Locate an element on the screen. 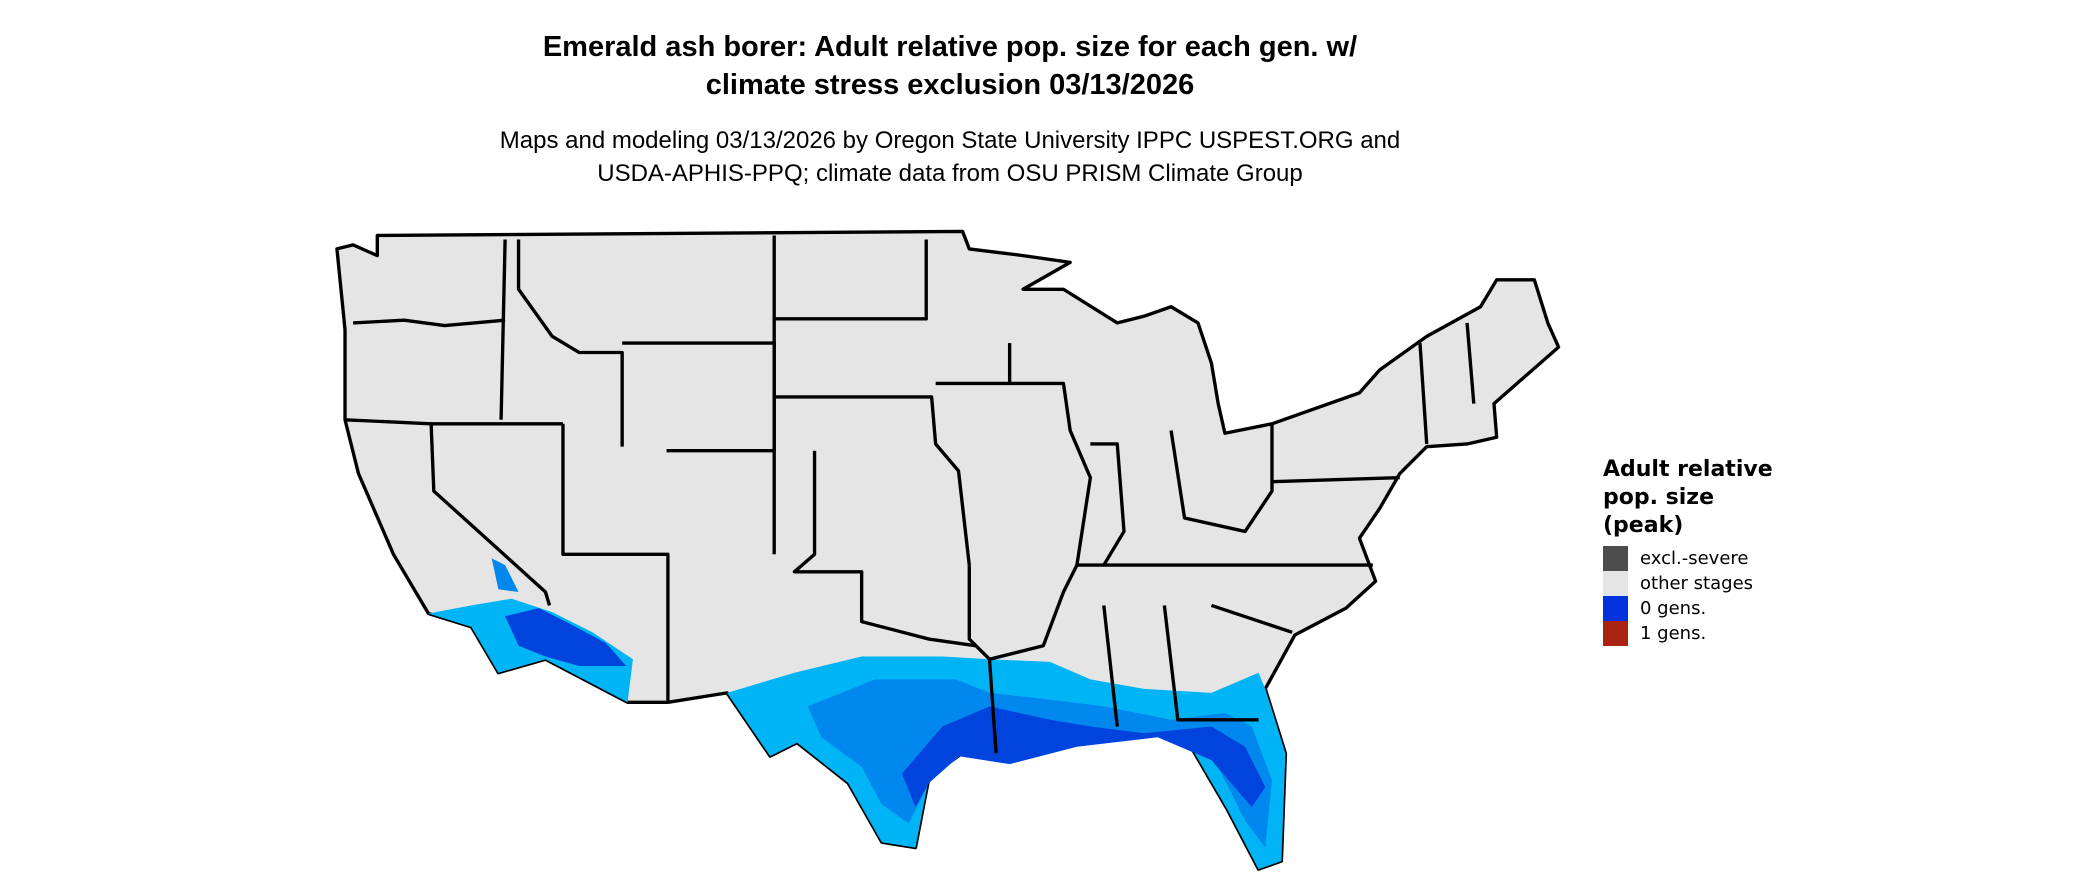 This screenshot has width=2100, height=892. legend-item-excl-severe: excl.-severe is located at coordinates (1713, 558).